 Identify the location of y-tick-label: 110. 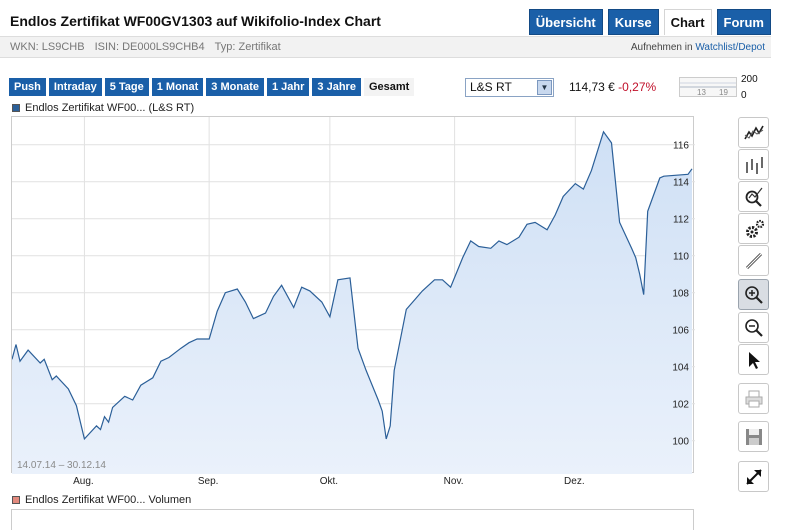
(681, 257).